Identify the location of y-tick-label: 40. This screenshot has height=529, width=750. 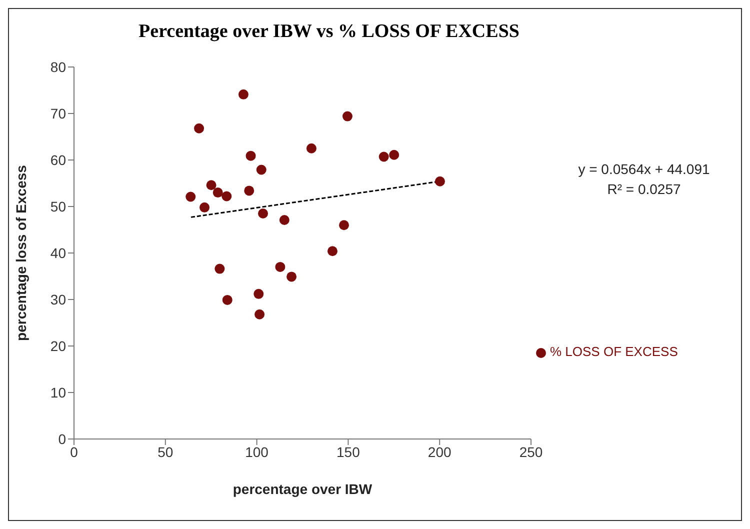
(58, 252).